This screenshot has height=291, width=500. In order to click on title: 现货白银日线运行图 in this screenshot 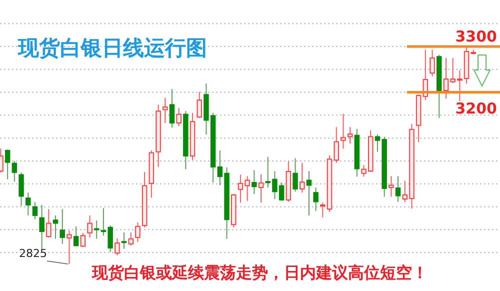, I will do `click(112, 48)`.